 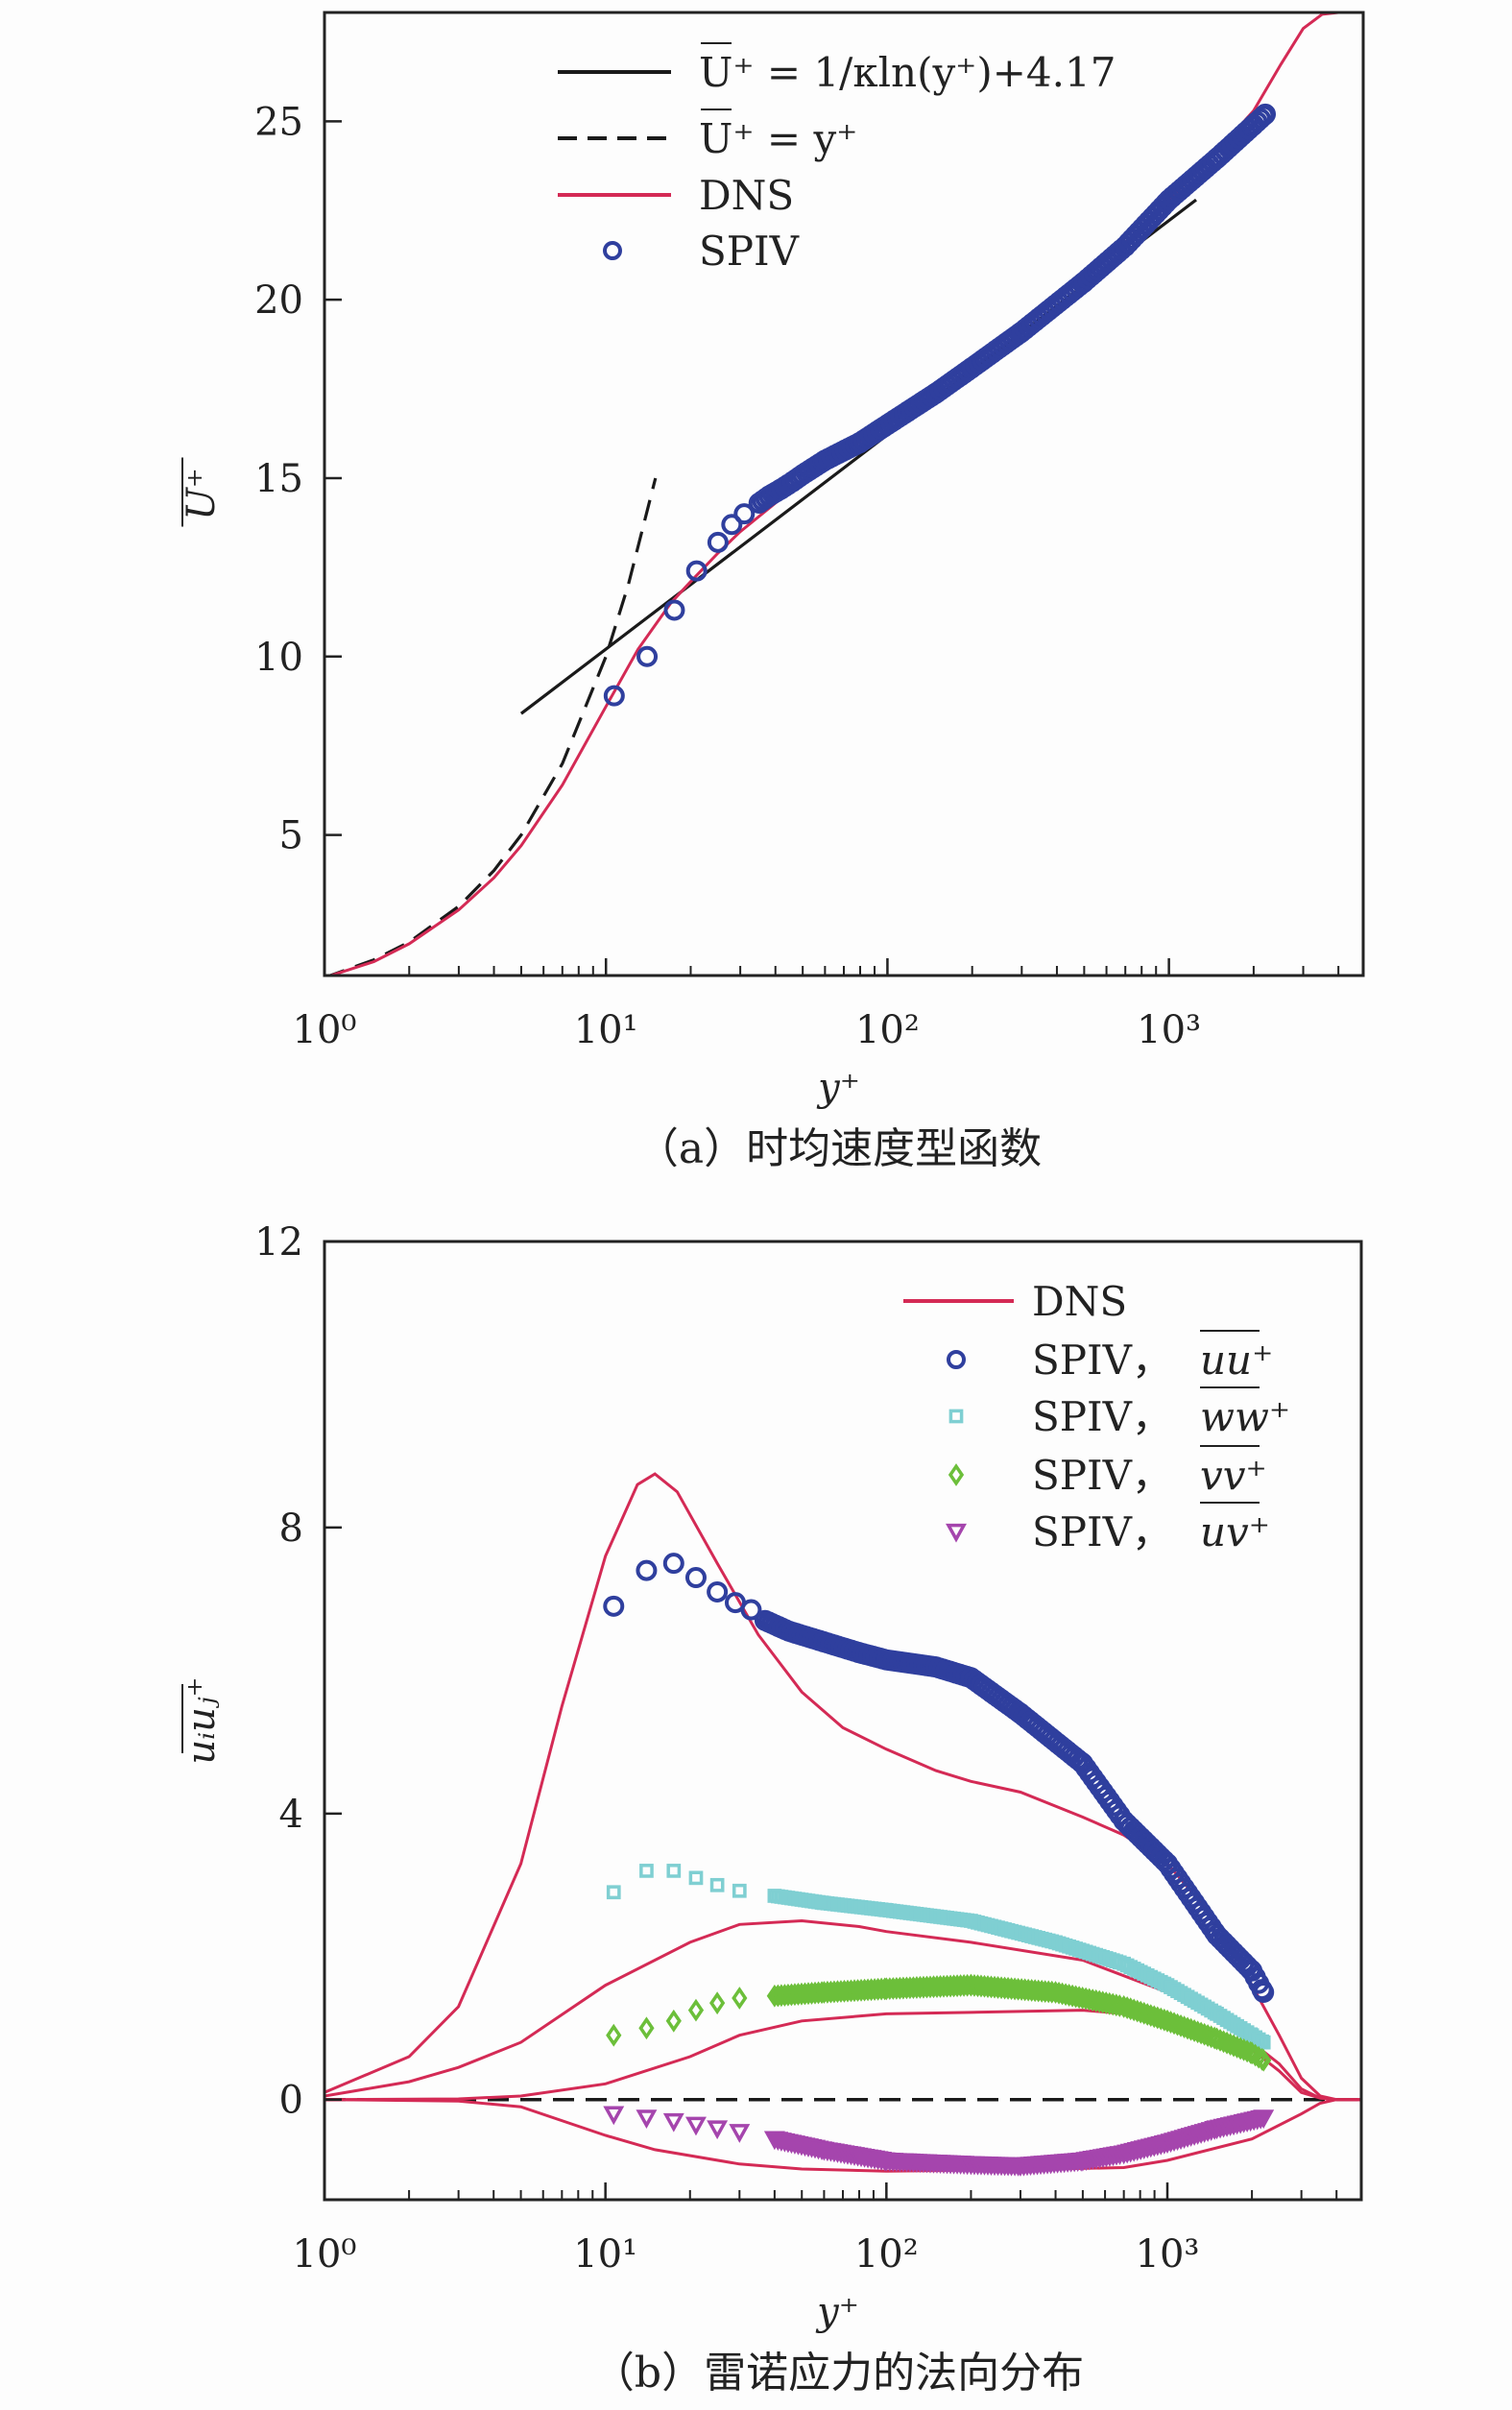 I want to click on y-tick-label: 10, so click(x=278, y=658).